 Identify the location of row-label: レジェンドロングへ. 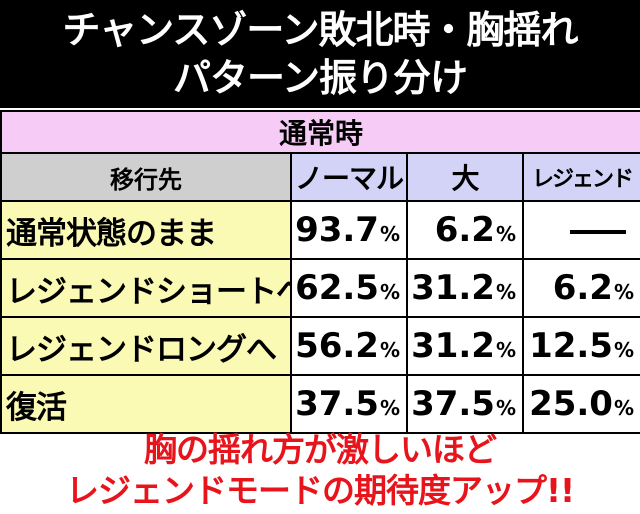
(146, 346).